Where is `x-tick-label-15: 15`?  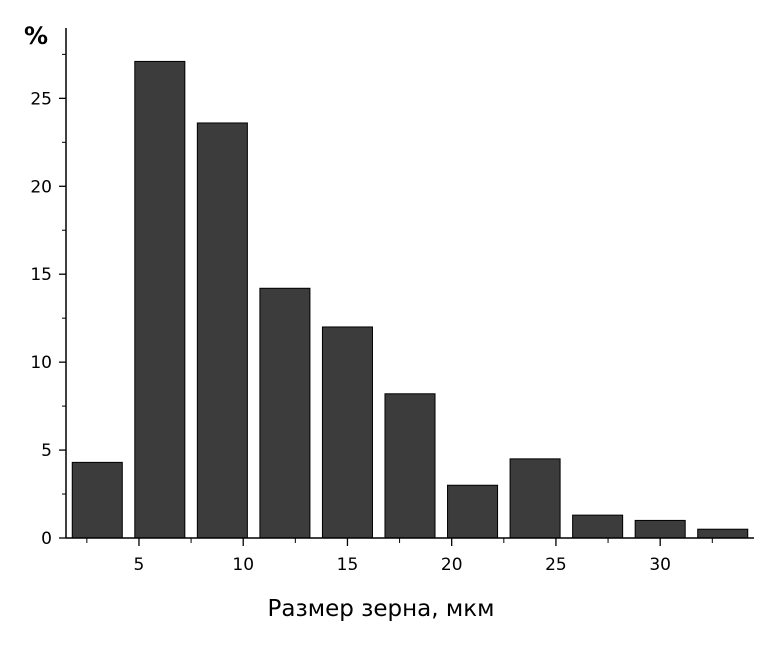
x-tick-label-15: 15 is located at coordinates (348, 565).